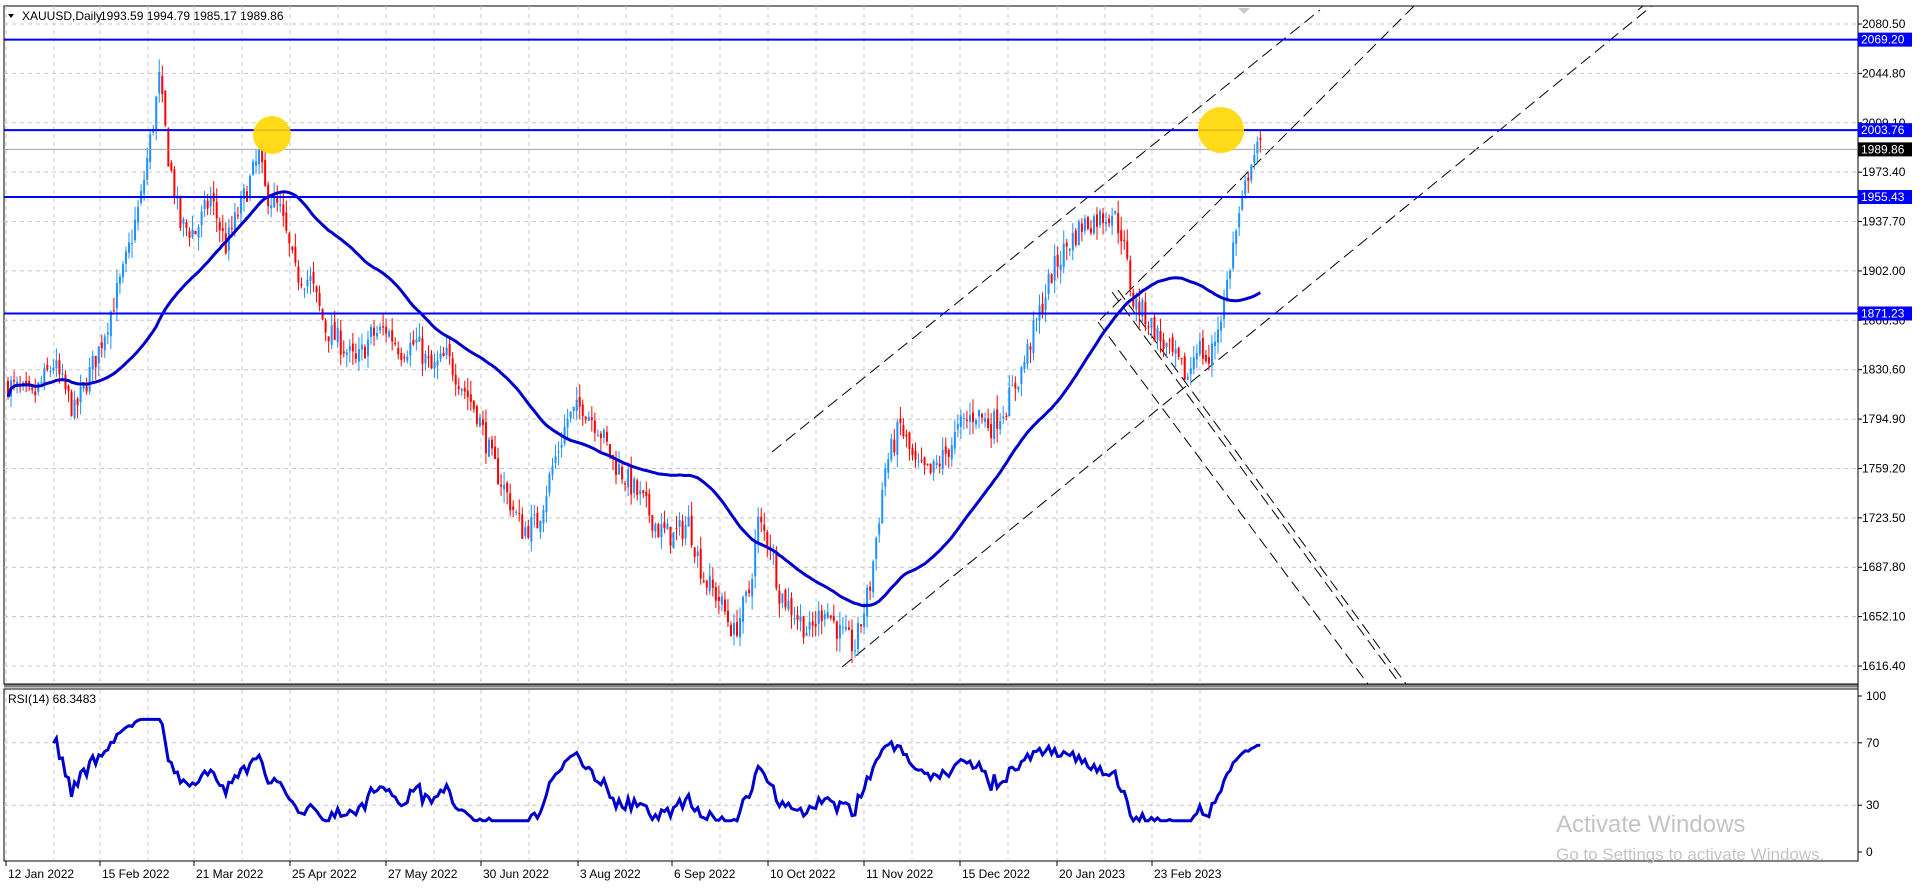 The height and width of the screenshot is (890, 1920). What do you see at coordinates (1884, 73) in the screenshot?
I see `price-tick-label: 2044.80` at bounding box center [1884, 73].